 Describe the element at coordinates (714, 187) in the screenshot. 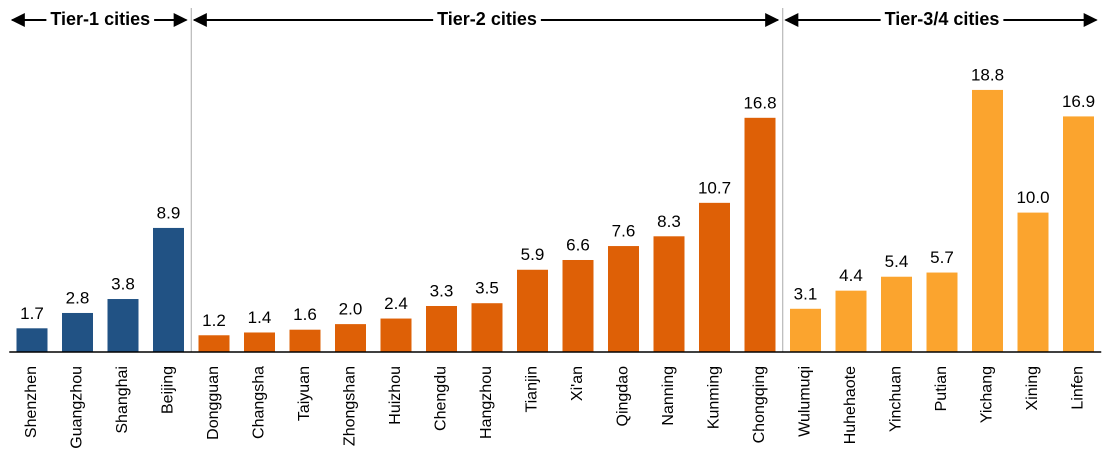

I see `value-label: 10.7` at that location.